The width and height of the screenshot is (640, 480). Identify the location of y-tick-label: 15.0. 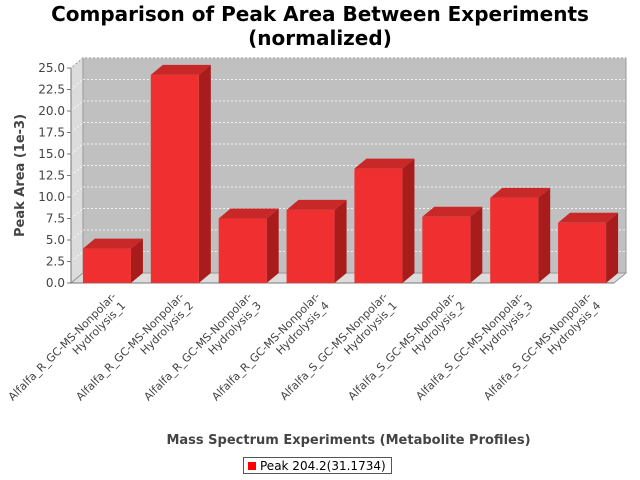
(51, 154).